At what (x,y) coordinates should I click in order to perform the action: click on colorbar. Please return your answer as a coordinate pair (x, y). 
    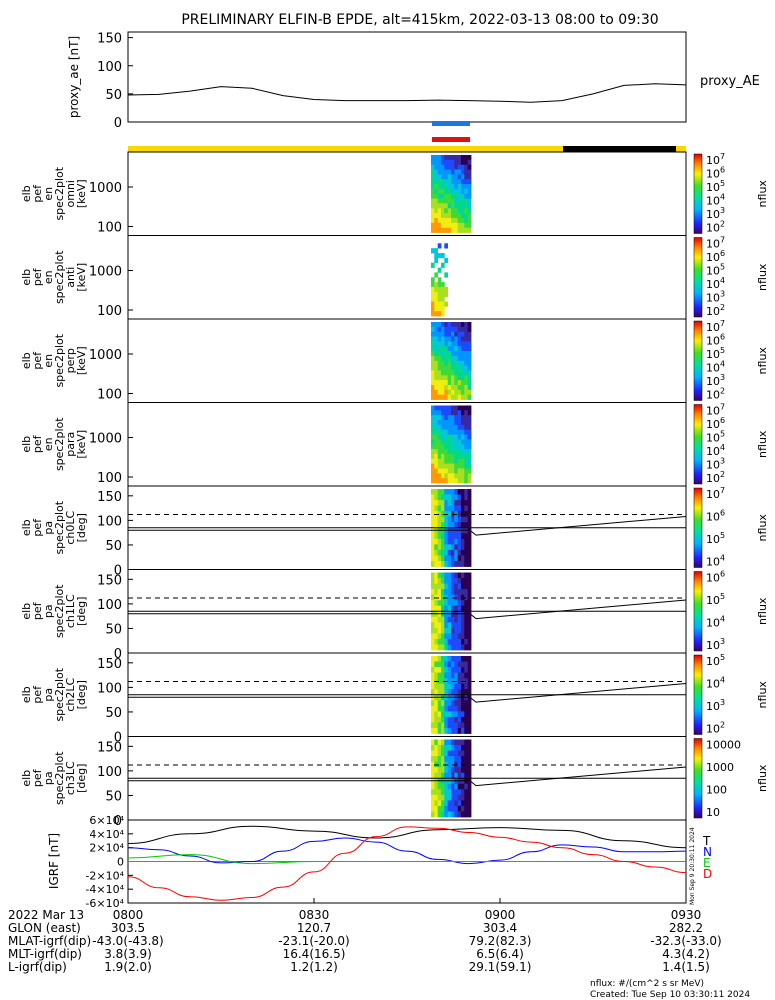
    Looking at the image, I should click on (698, 444).